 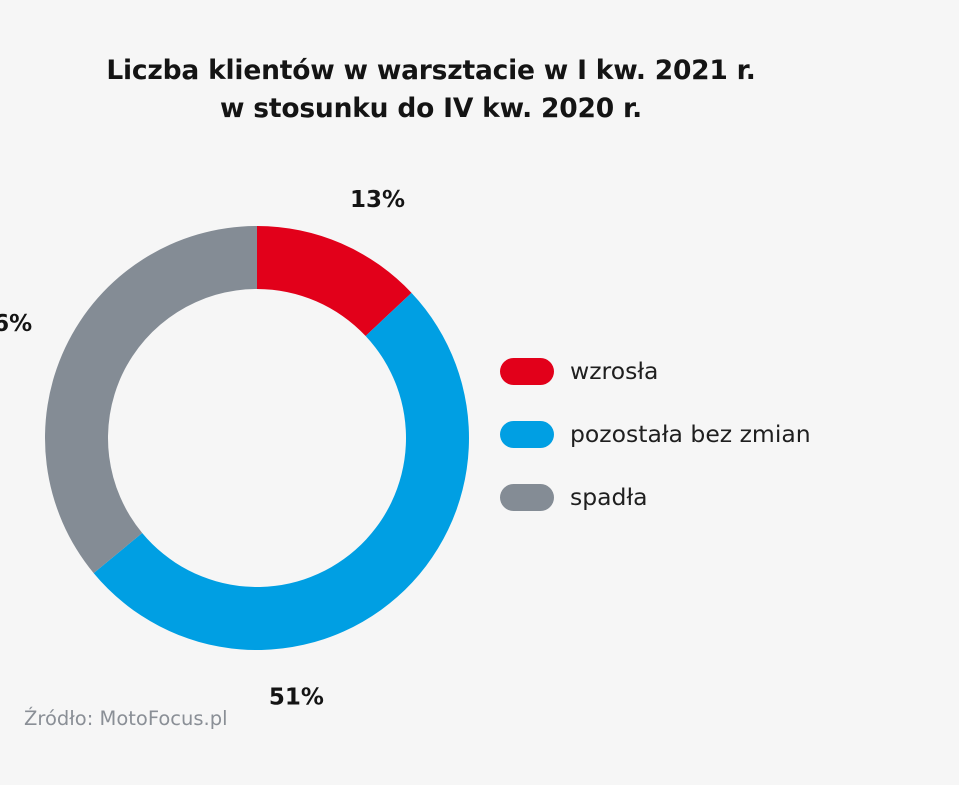 I want to click on legend-swatch-pozostala-bez-zmian, so click(x=527, y=434).